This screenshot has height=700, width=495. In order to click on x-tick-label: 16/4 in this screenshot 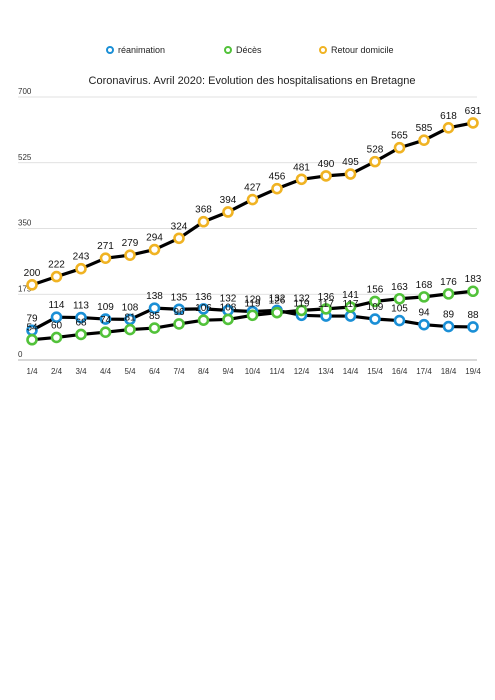, I will do `click(400, 371)`.